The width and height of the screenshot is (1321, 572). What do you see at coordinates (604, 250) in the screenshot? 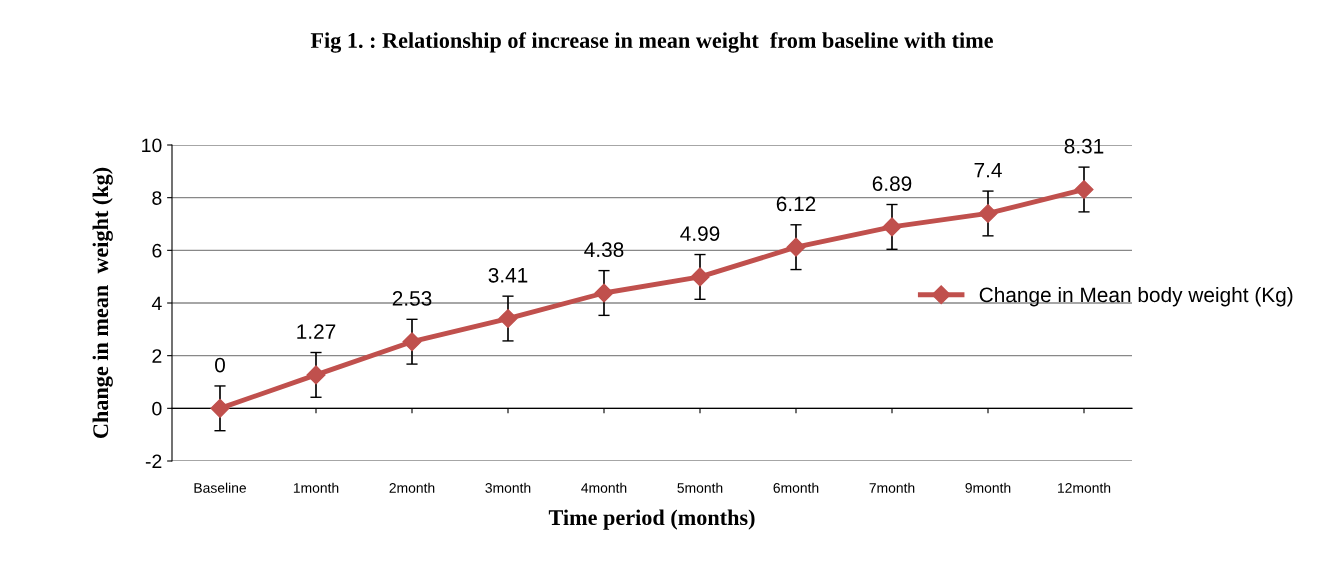
I see `data-label: 4.38` at bounding box center [604, 250].